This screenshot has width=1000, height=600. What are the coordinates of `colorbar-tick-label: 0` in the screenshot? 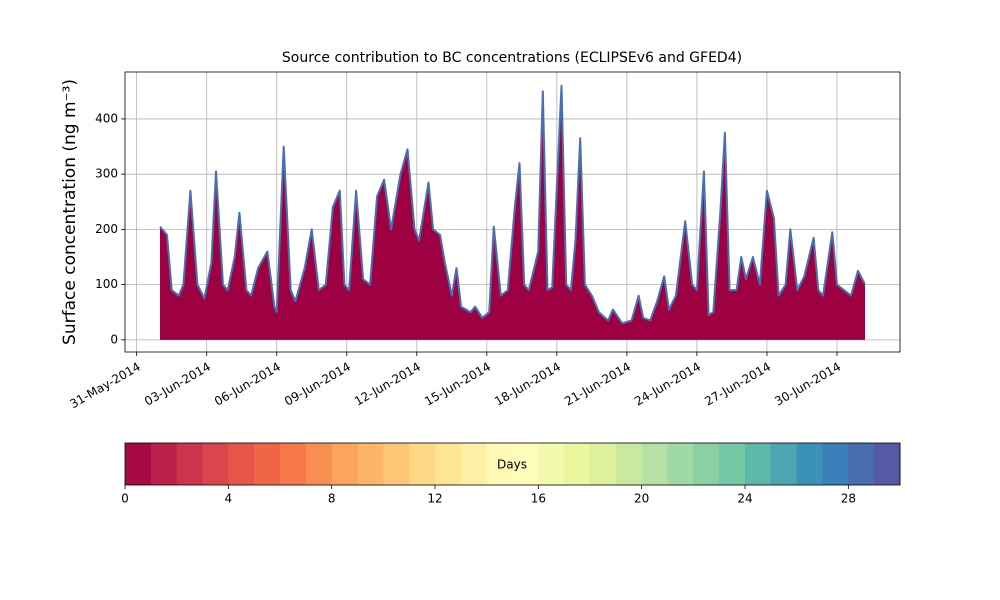 It's located at (125, 499).